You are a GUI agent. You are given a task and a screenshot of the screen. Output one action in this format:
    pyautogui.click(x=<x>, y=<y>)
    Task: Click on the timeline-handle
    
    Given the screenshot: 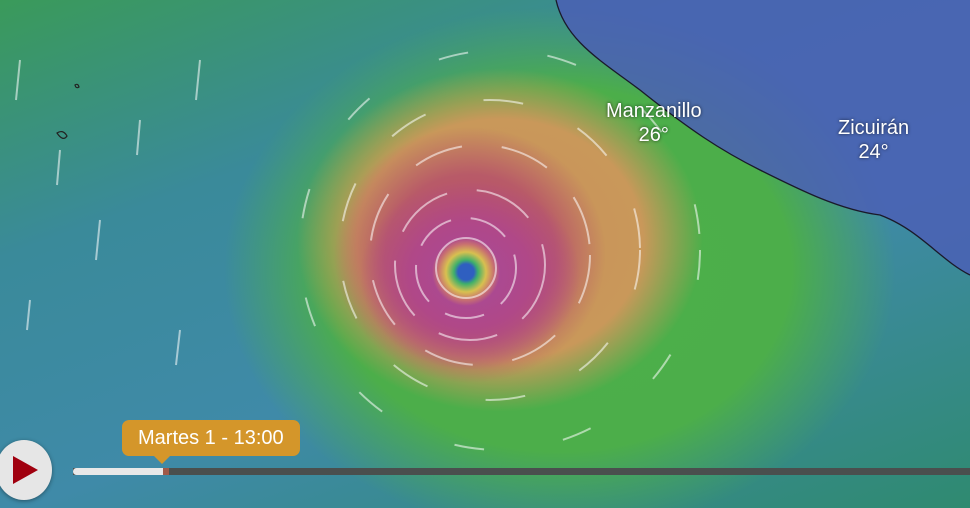 What is the action you would take?
    pyautogui.click(x=165, y=471)
    